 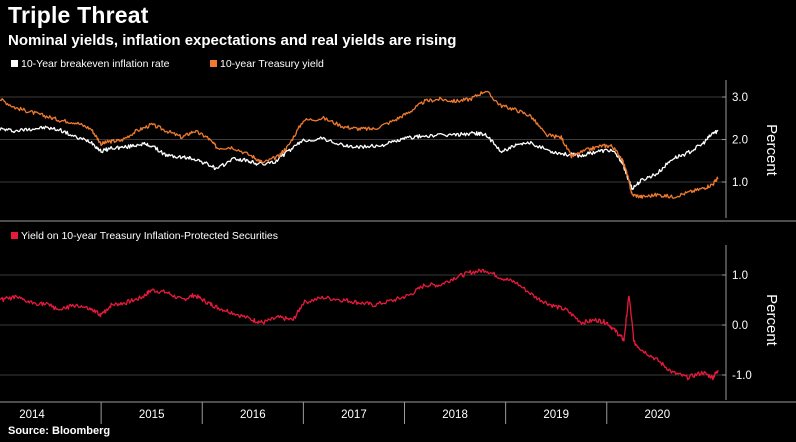 I want to click on top-legend-swatch-breakeven, so click(x=14, y=63).